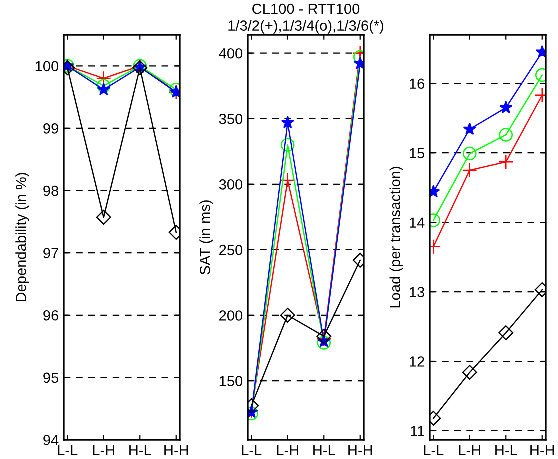 Image resolution: width=558 pixels, height=459 pixels. What do you see at coordinates (47, 66) in the screenshot?
I see `y-tick-label: 100` at bounding box center [47, 66].